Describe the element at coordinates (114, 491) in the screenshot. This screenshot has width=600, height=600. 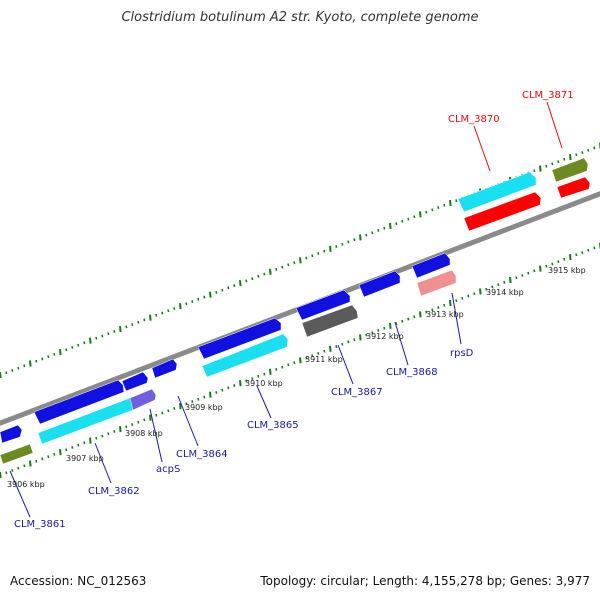
I see `gene-label-clm-3862: CLM_3862` at that location.